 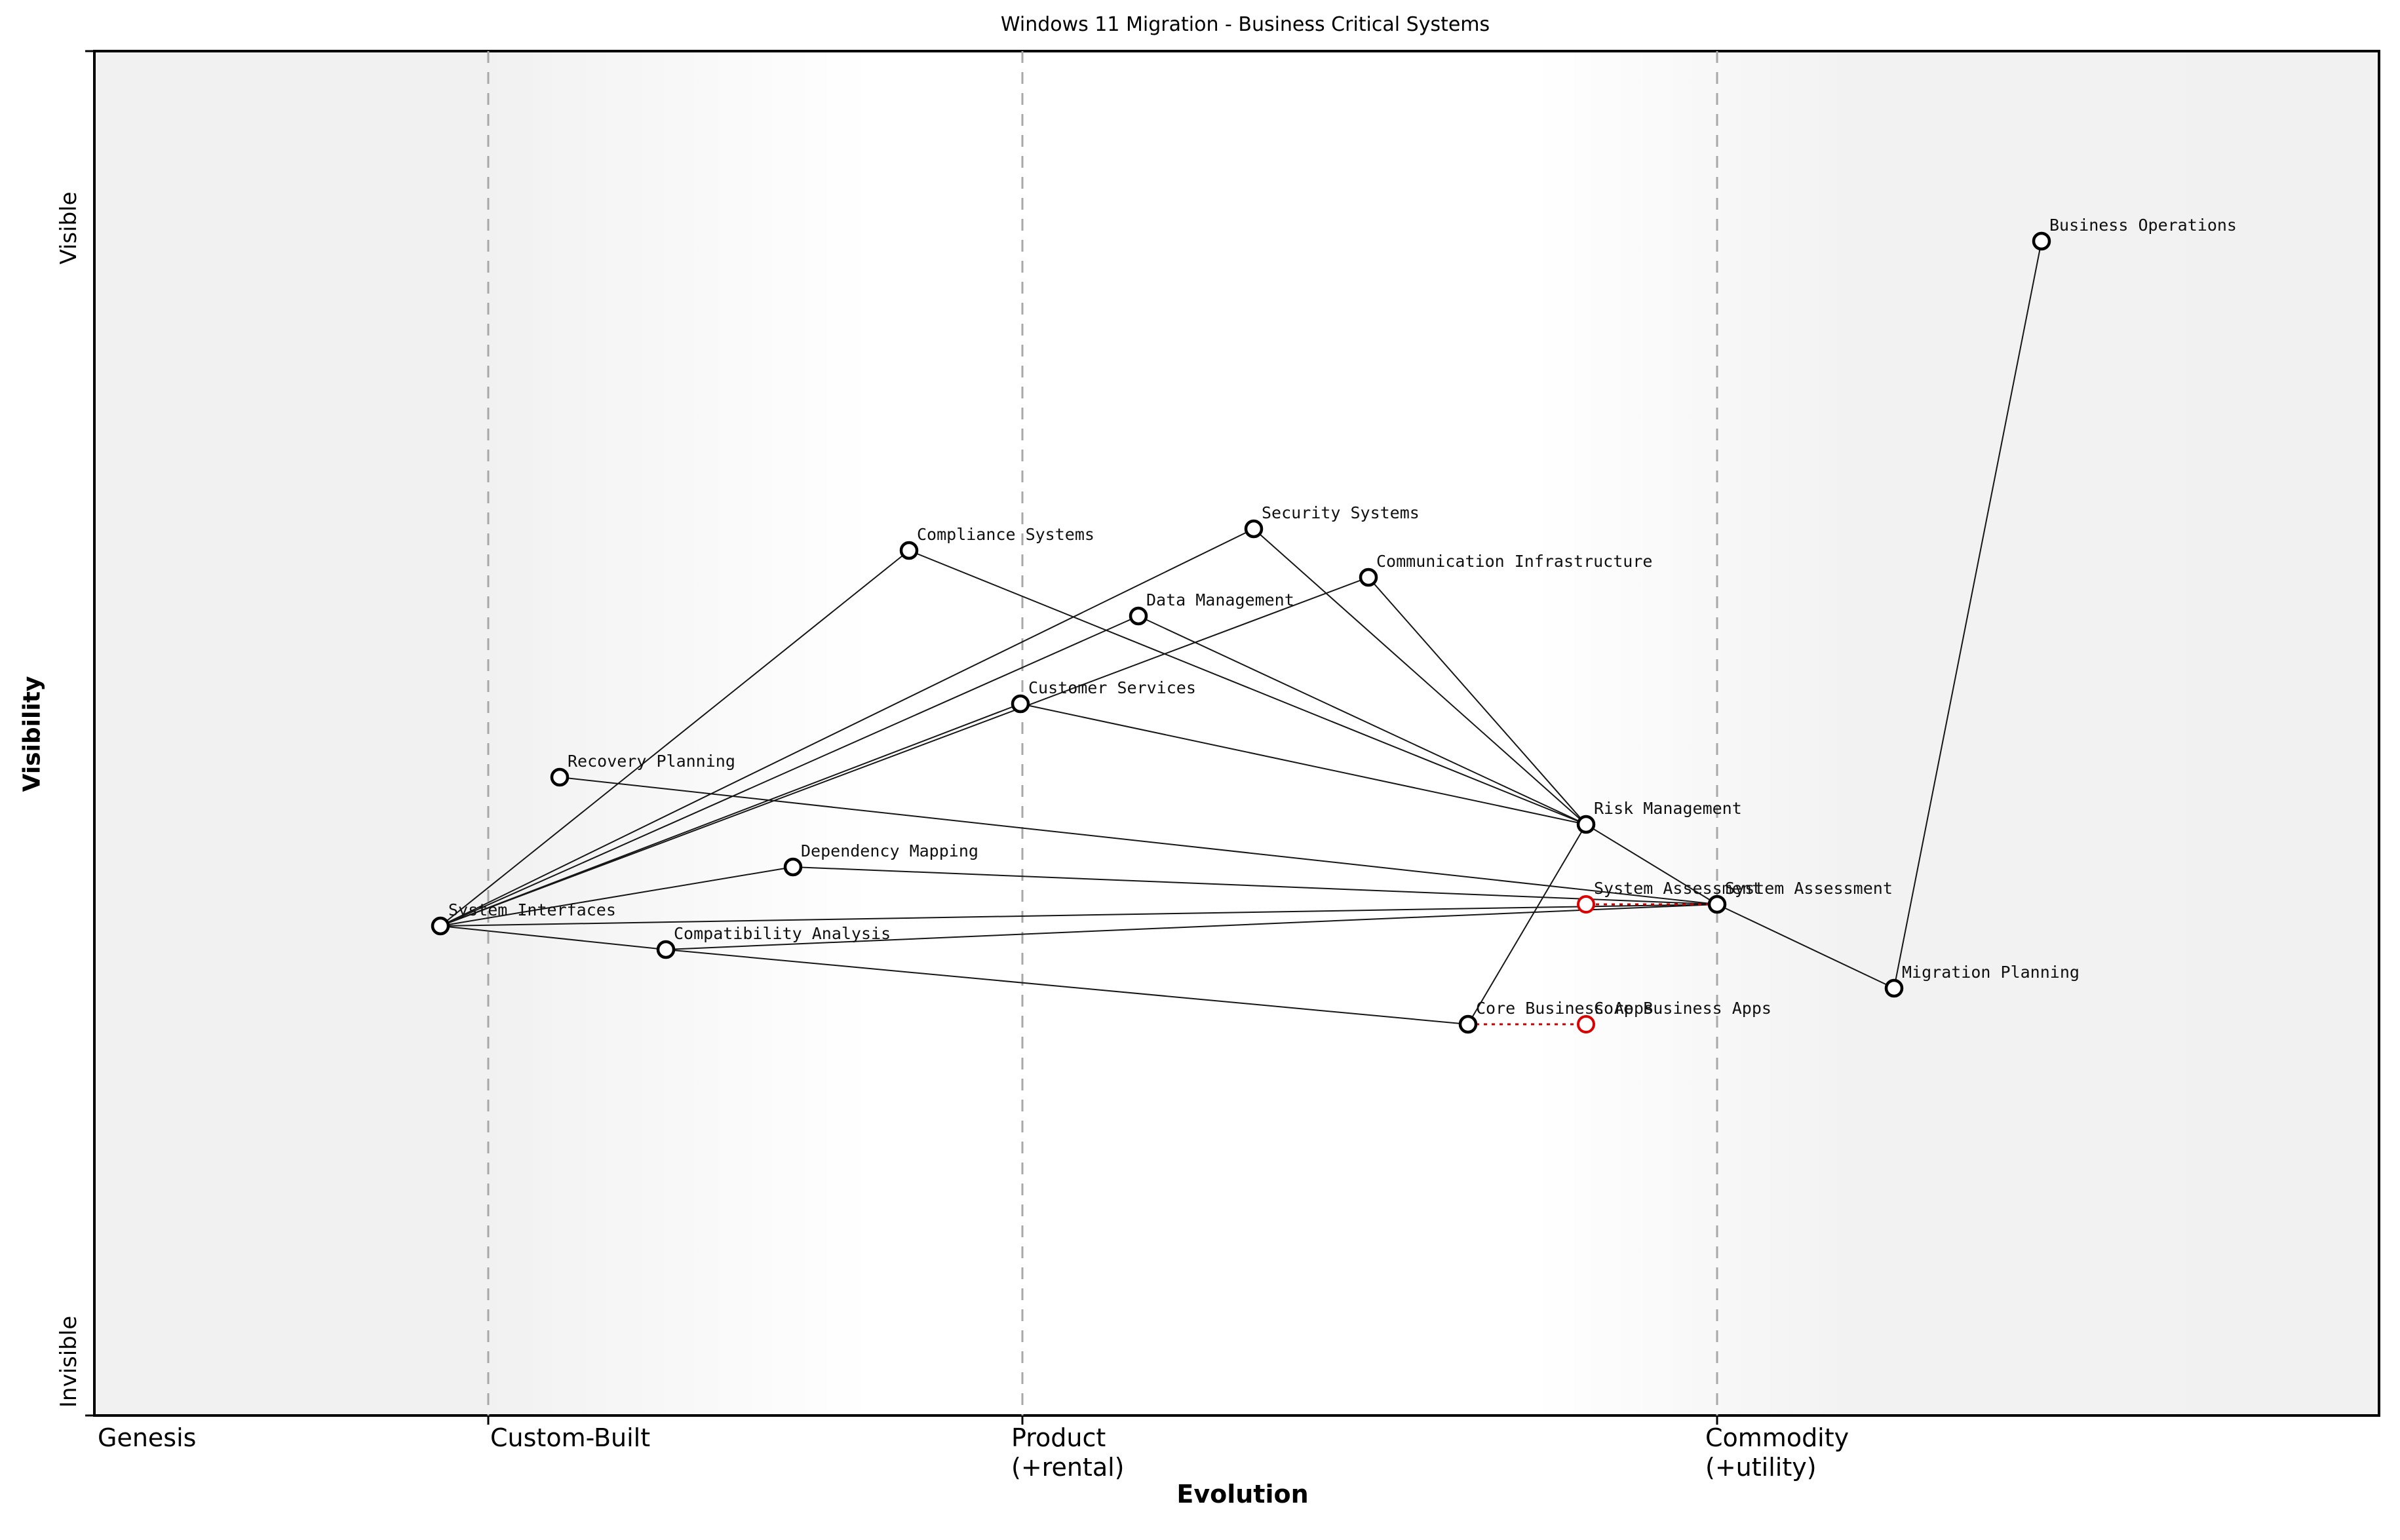 I want to click on node-data-management, so click(x=1138, y=616).